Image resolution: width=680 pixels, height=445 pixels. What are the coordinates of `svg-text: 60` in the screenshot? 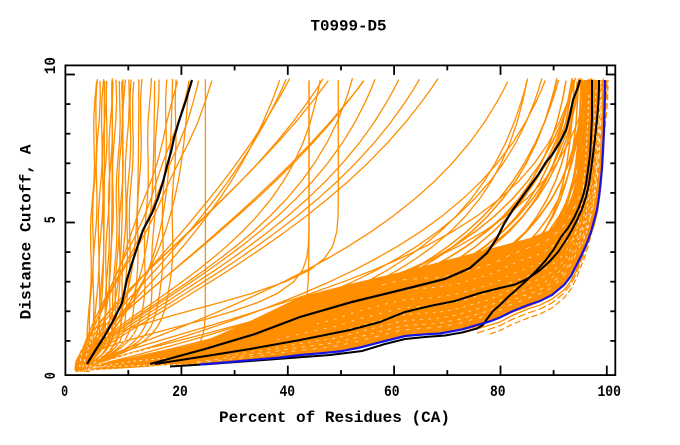 It's located at (392, 392).